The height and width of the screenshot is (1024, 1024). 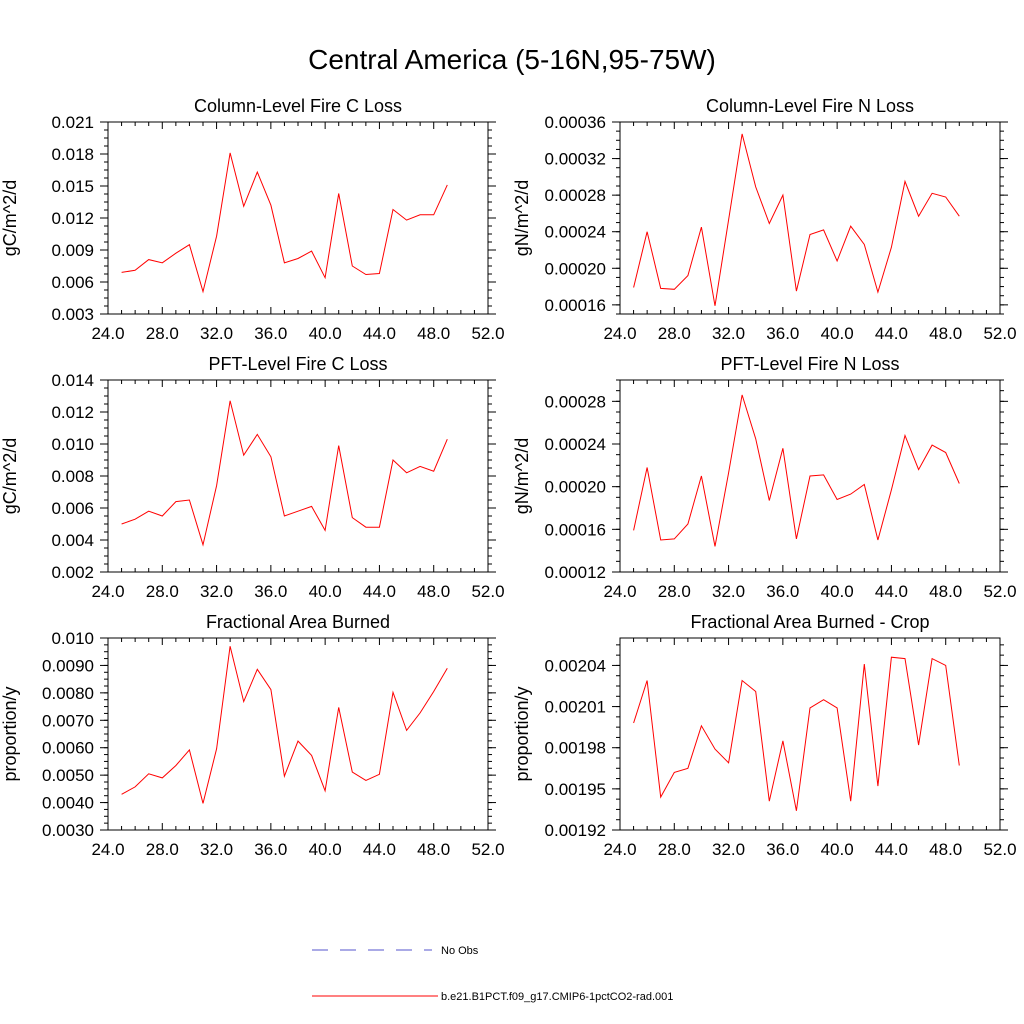 What do you see at coordinates (575, 159) in the screenshot?
I see `y-tick-label: 0.00032` at bounding box center [575, 159].